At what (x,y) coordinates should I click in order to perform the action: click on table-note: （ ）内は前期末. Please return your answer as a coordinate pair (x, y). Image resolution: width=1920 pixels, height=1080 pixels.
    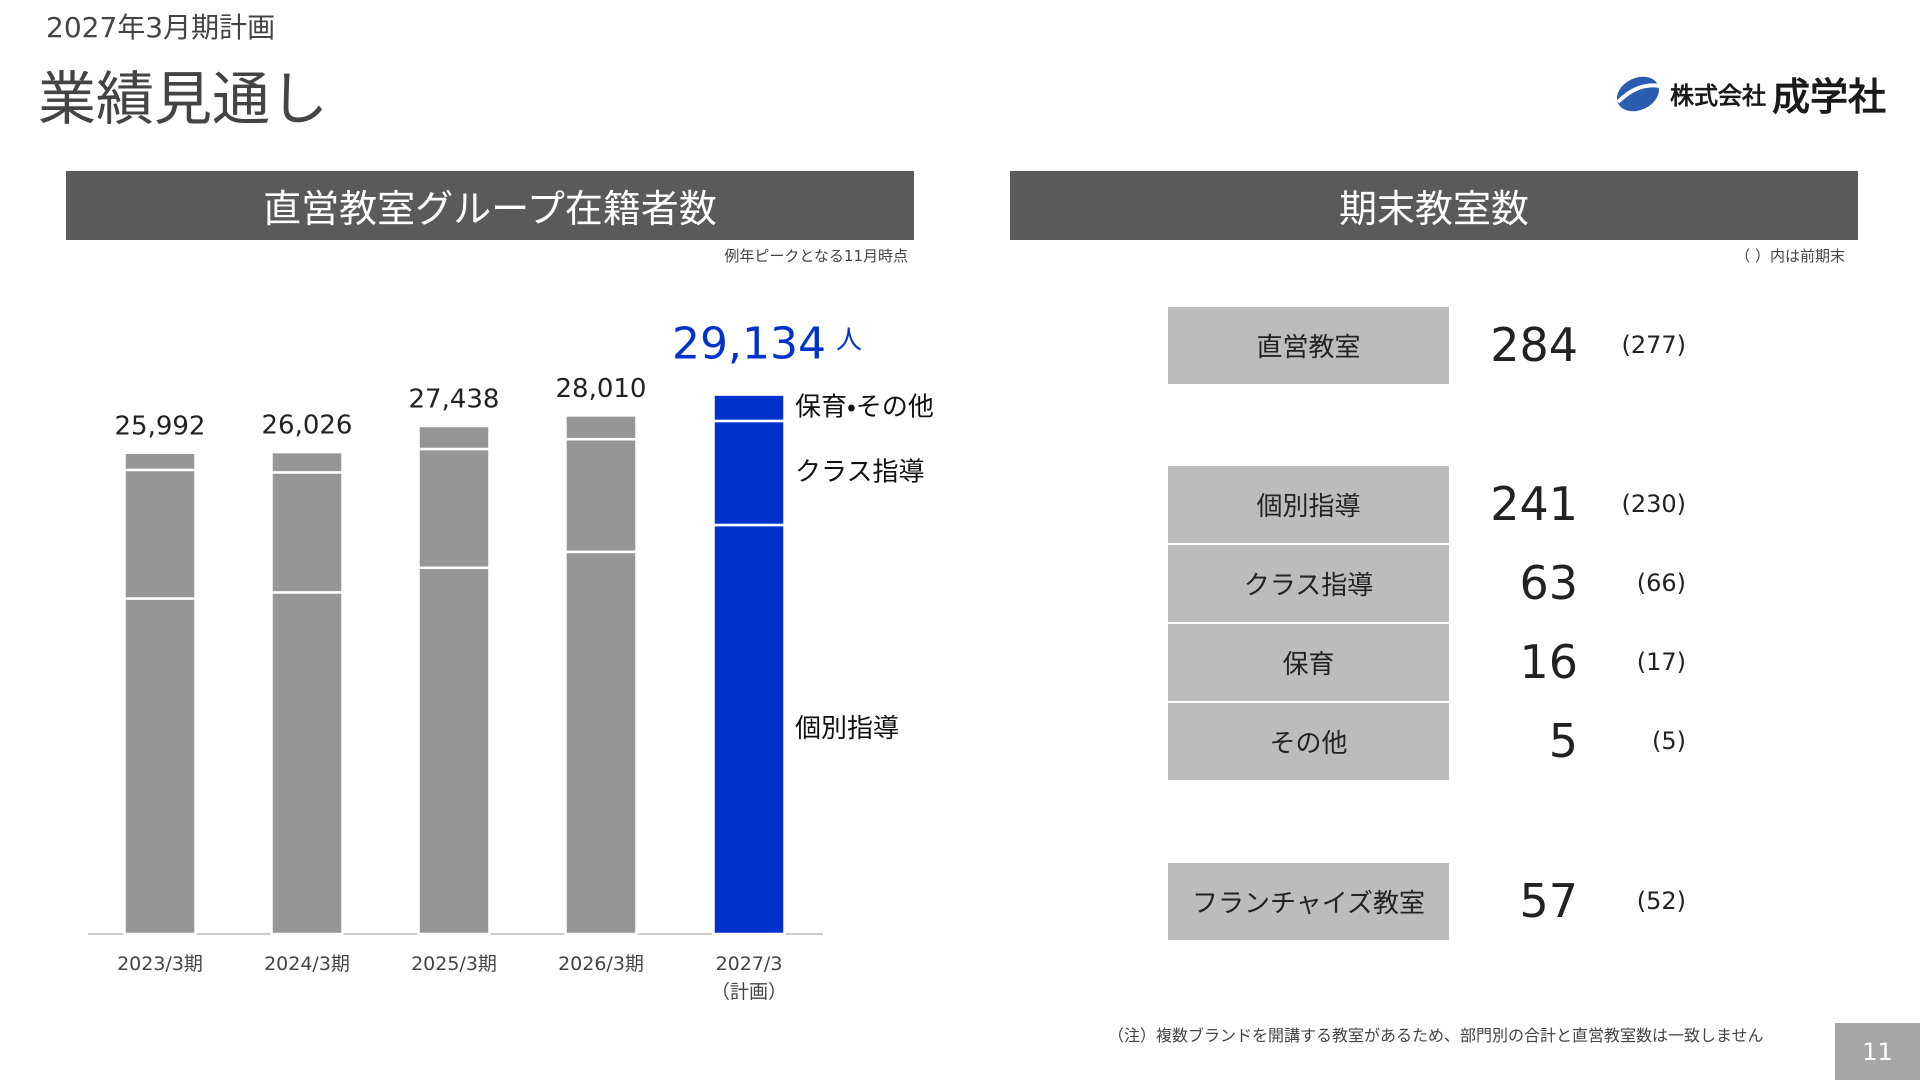
    Looking at the image, I should click on (1790, 256).